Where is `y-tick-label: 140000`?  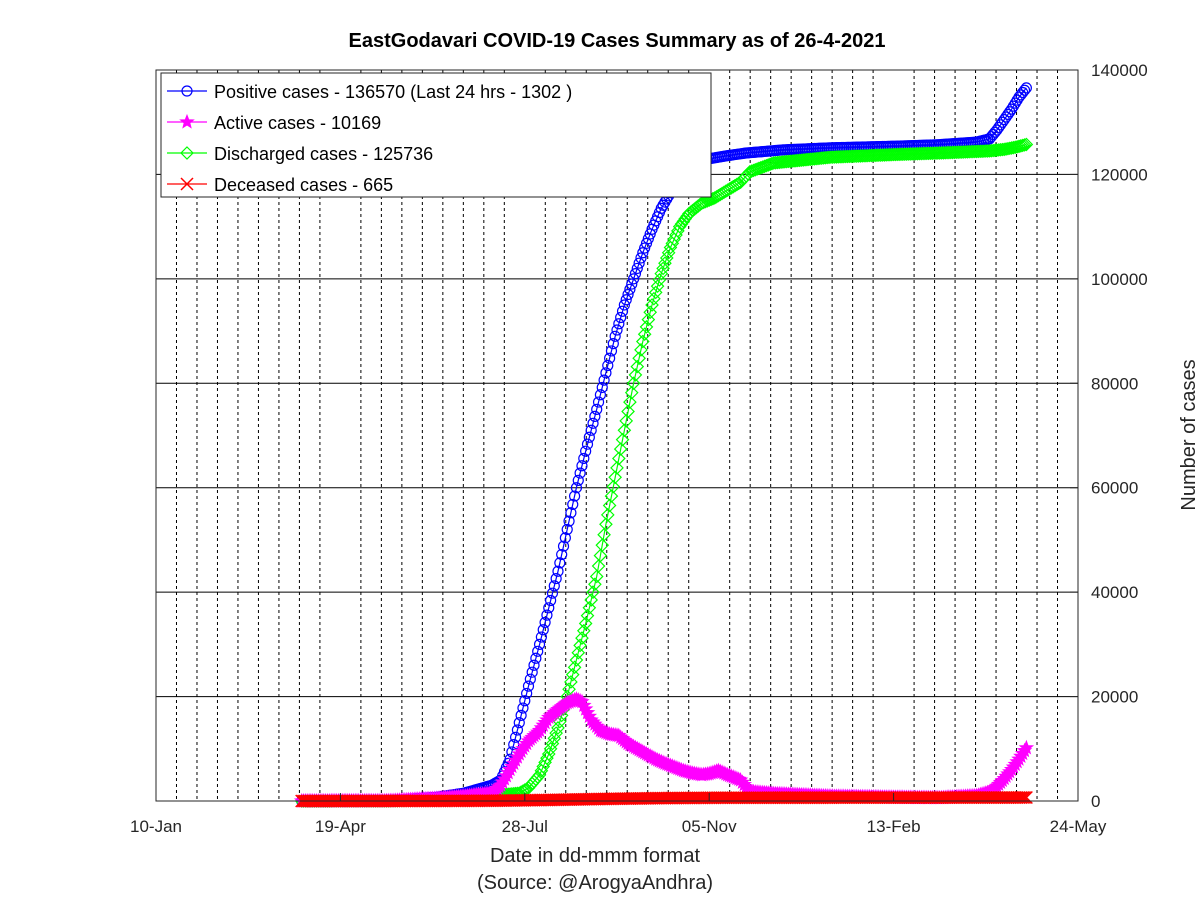
y-tick-label: 140000 is located at coordinates (1119, 70).